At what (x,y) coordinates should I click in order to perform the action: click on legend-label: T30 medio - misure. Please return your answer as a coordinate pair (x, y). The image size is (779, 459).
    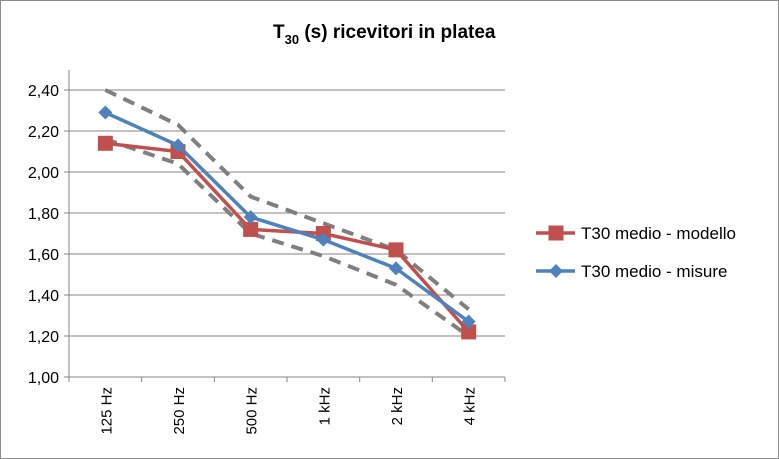
    Looking at the image, I should click on (654, 271).